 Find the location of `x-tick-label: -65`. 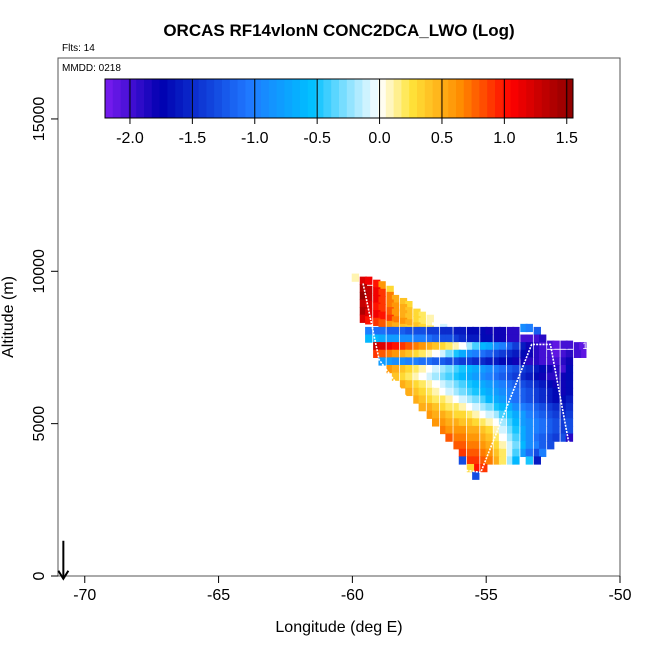

x-tick-label: -65 is located at coordinates (218, 595).